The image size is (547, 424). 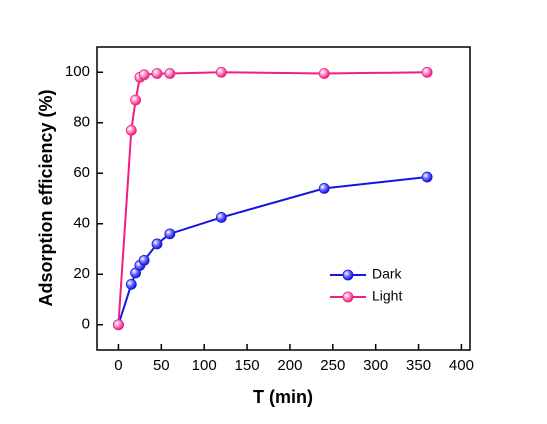 I want to click on x-tick-label: 0, so click(x=118, y=365).